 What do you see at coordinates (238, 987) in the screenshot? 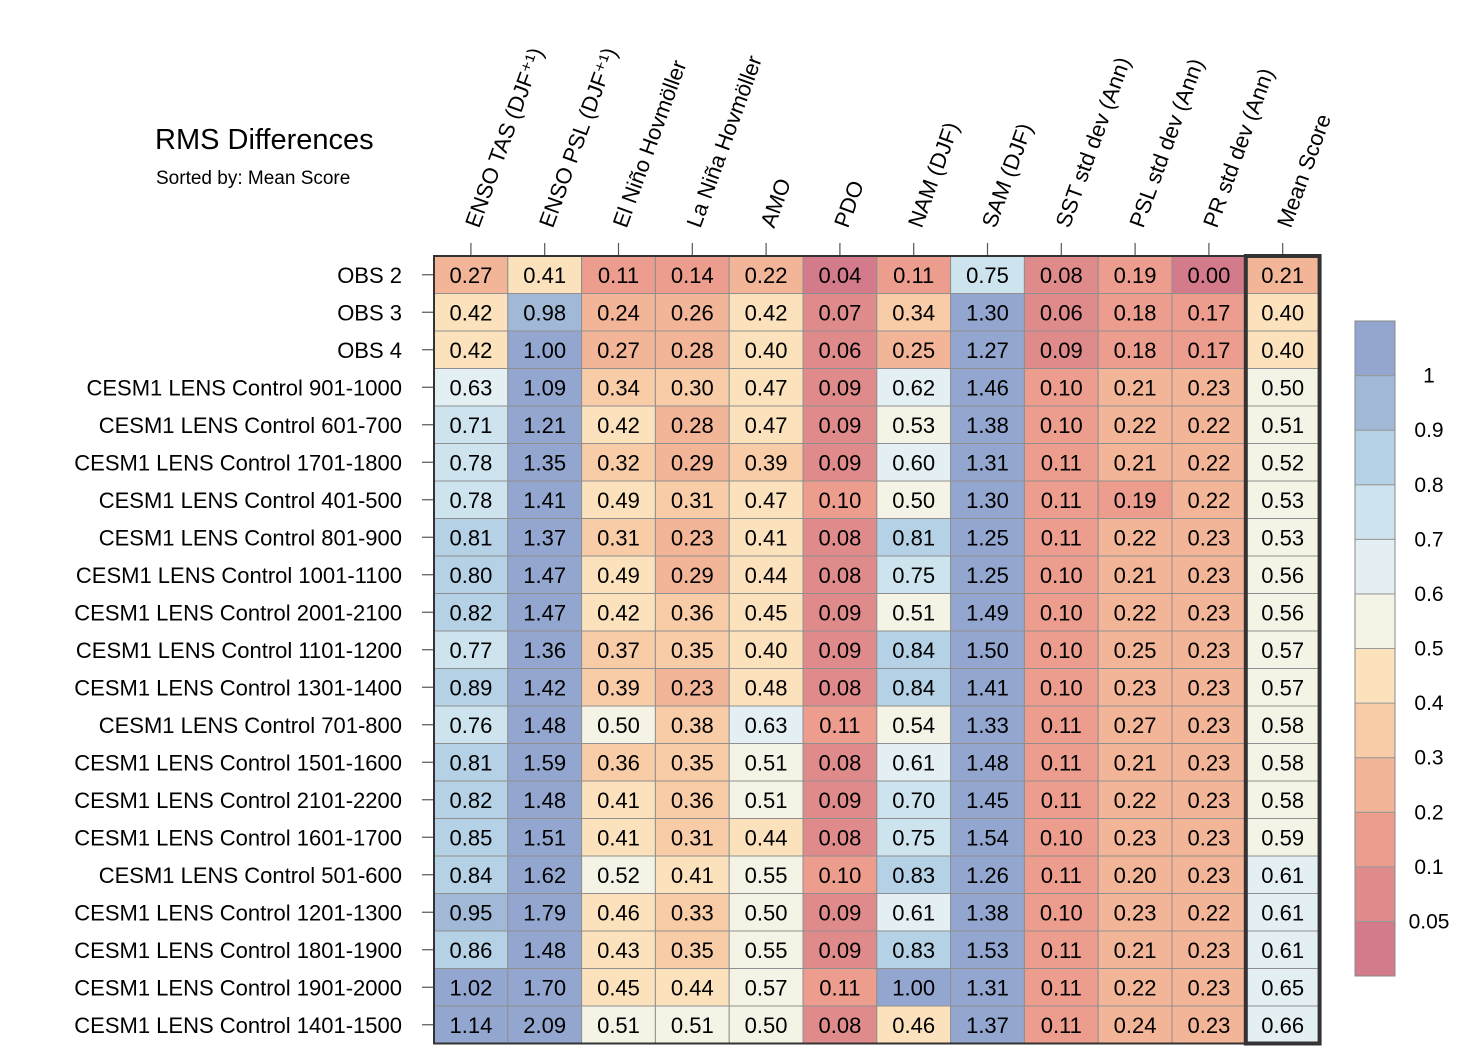
I see `row-label: CESM1 LENS Control 1901-2000` at bounding box center [238, 987].